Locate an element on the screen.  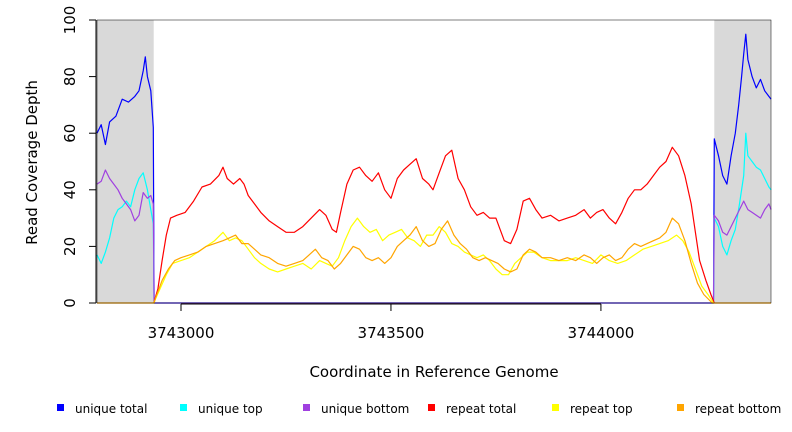
legend-swatch-unique-top is located at coordinates (183, 407).